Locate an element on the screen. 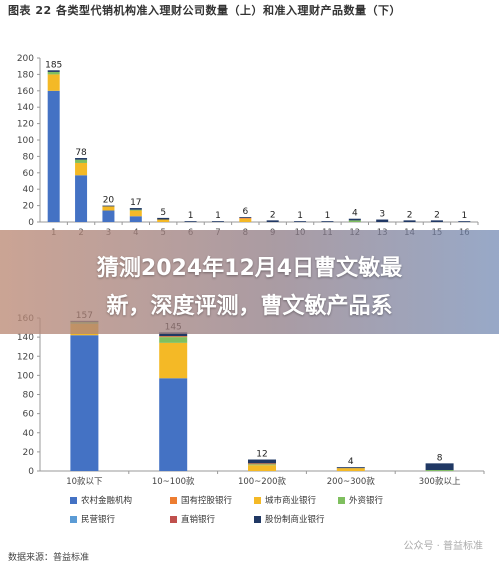 The image size is (499, 566). source-note: 数据来源：普益标准 is located at coordinates (49, 558).